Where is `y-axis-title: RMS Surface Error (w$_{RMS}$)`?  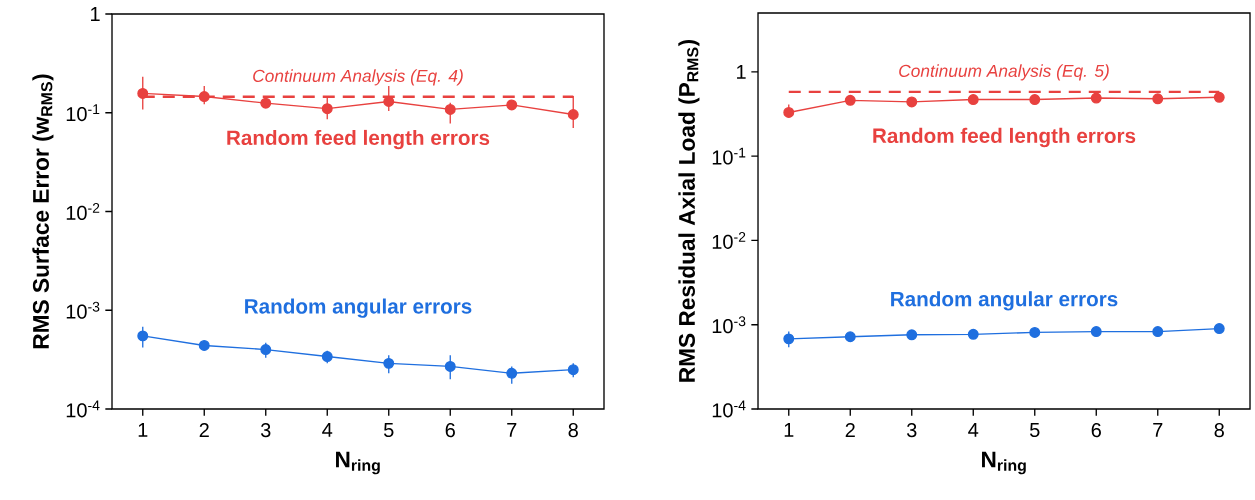
y-axis-title: RMS Surface Error (w$_{RMS}$) is located at coordinates (43, 211).